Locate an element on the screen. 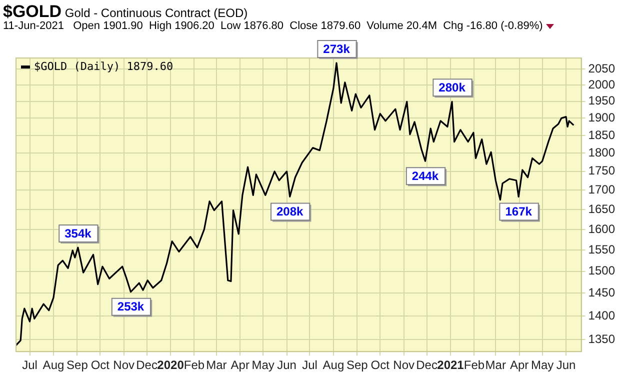 This screenshot has width=620, height=376. y-tick-label: 1400 is located at coordinates (602, 315).